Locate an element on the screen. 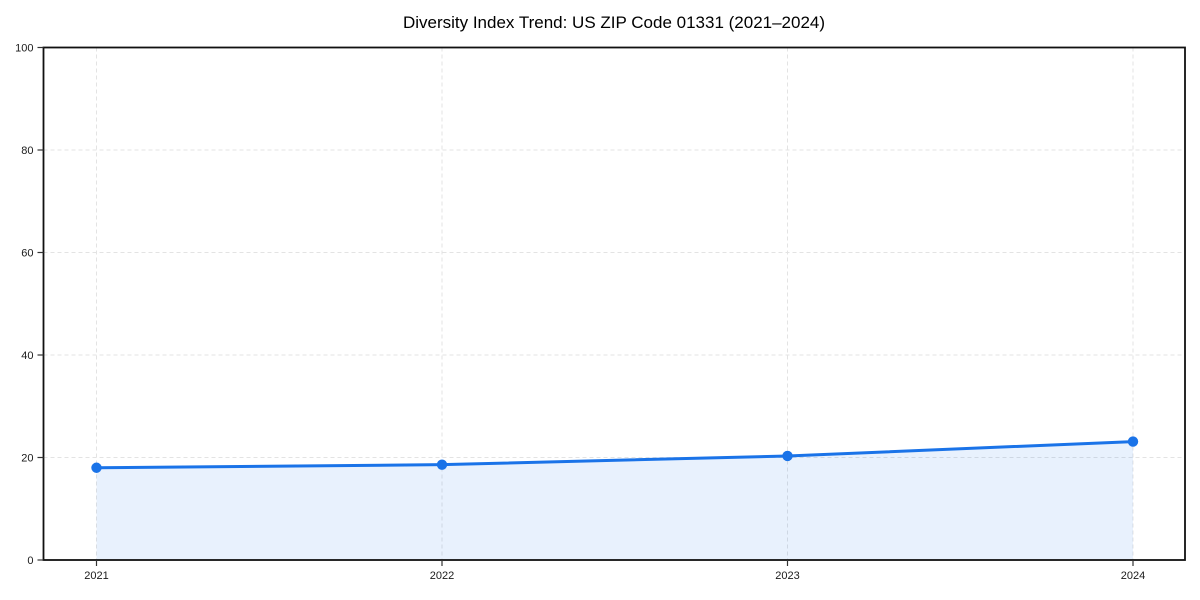 The image size is (1200, 600). data-point-2023 is located at coordinates (787, 456).